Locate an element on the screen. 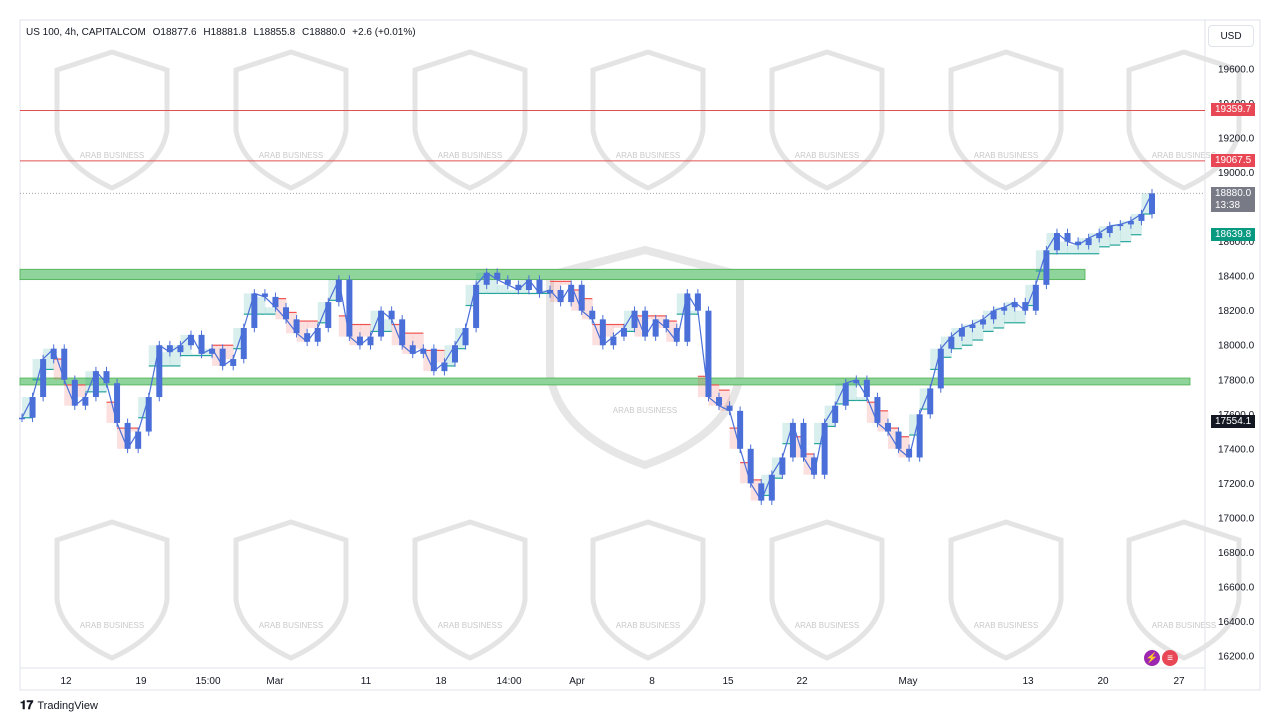  y-tick-label: 18200.0 is located at coordinates (1236, 311).